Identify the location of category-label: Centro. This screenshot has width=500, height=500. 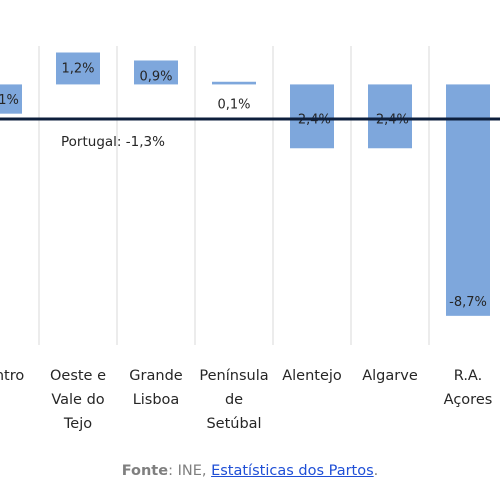
(12, 376).